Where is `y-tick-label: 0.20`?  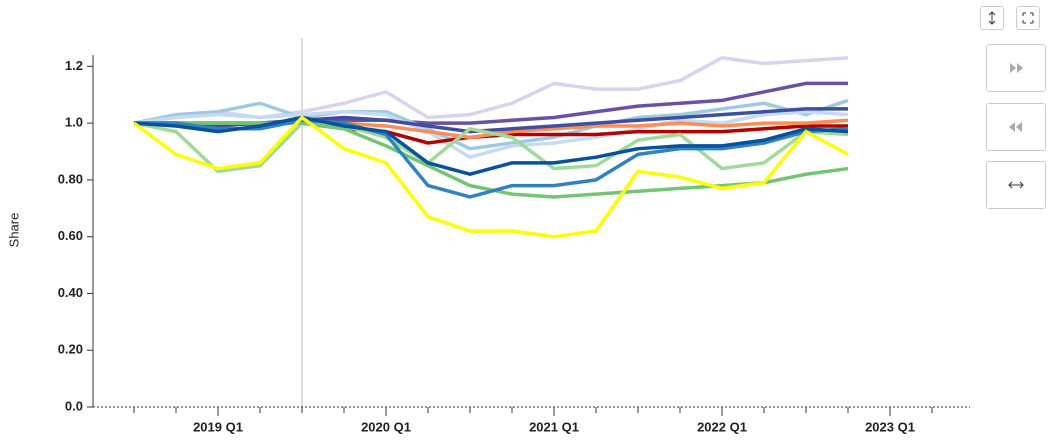
y-tick-label: 0.20 is located at coordinates (70, 349).